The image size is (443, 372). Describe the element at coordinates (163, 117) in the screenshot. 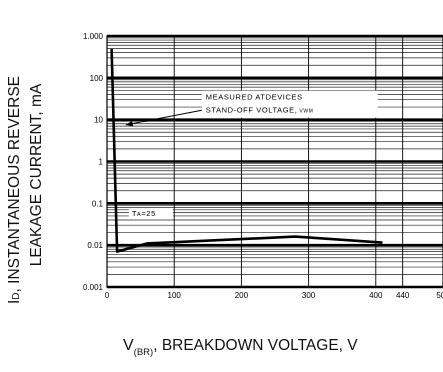

I see `annotation-leader-line` at that location.